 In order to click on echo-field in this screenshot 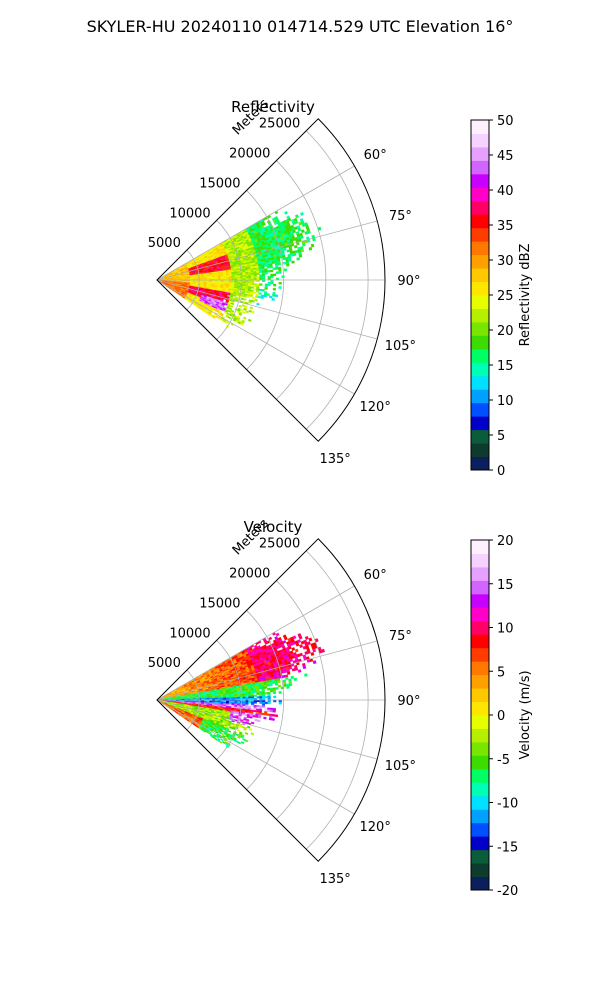, I will do `click(239, 269)`.